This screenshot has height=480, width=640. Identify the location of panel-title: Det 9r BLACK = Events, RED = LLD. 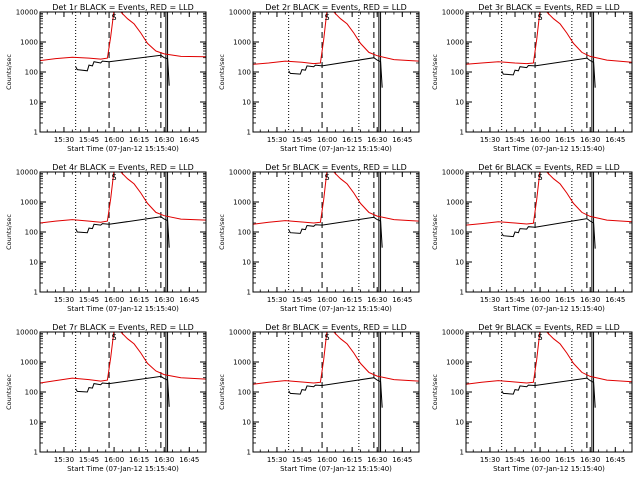
(549, 327).